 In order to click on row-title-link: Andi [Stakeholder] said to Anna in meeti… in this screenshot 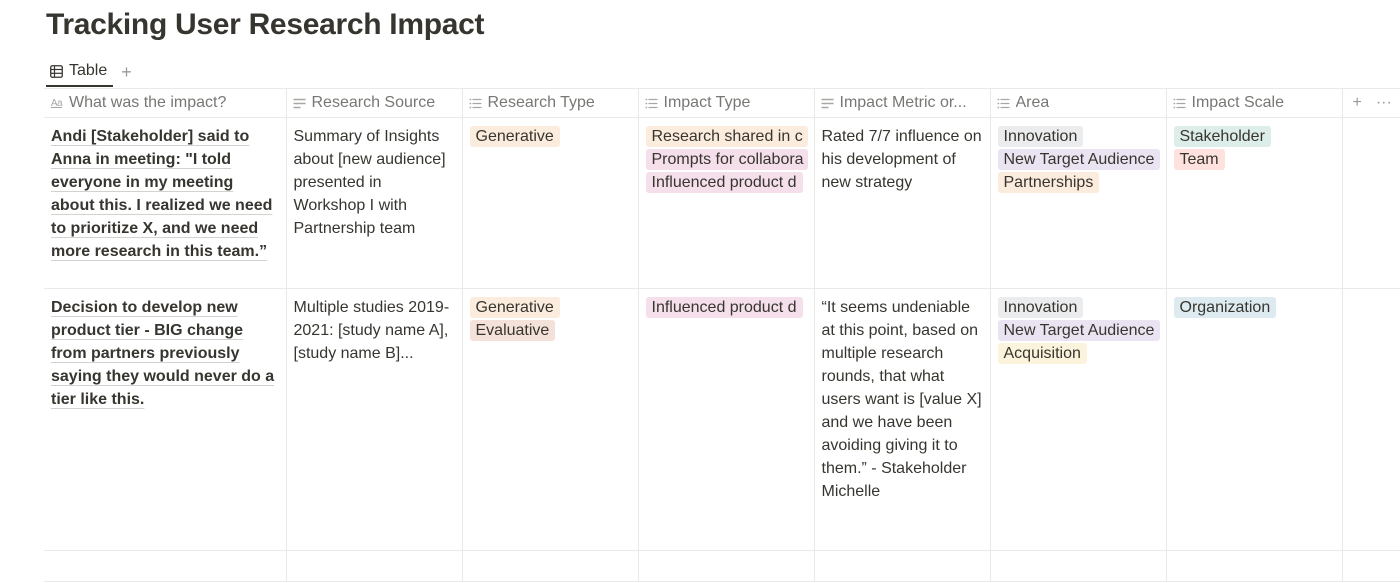, I will do `click(162, 194)`.